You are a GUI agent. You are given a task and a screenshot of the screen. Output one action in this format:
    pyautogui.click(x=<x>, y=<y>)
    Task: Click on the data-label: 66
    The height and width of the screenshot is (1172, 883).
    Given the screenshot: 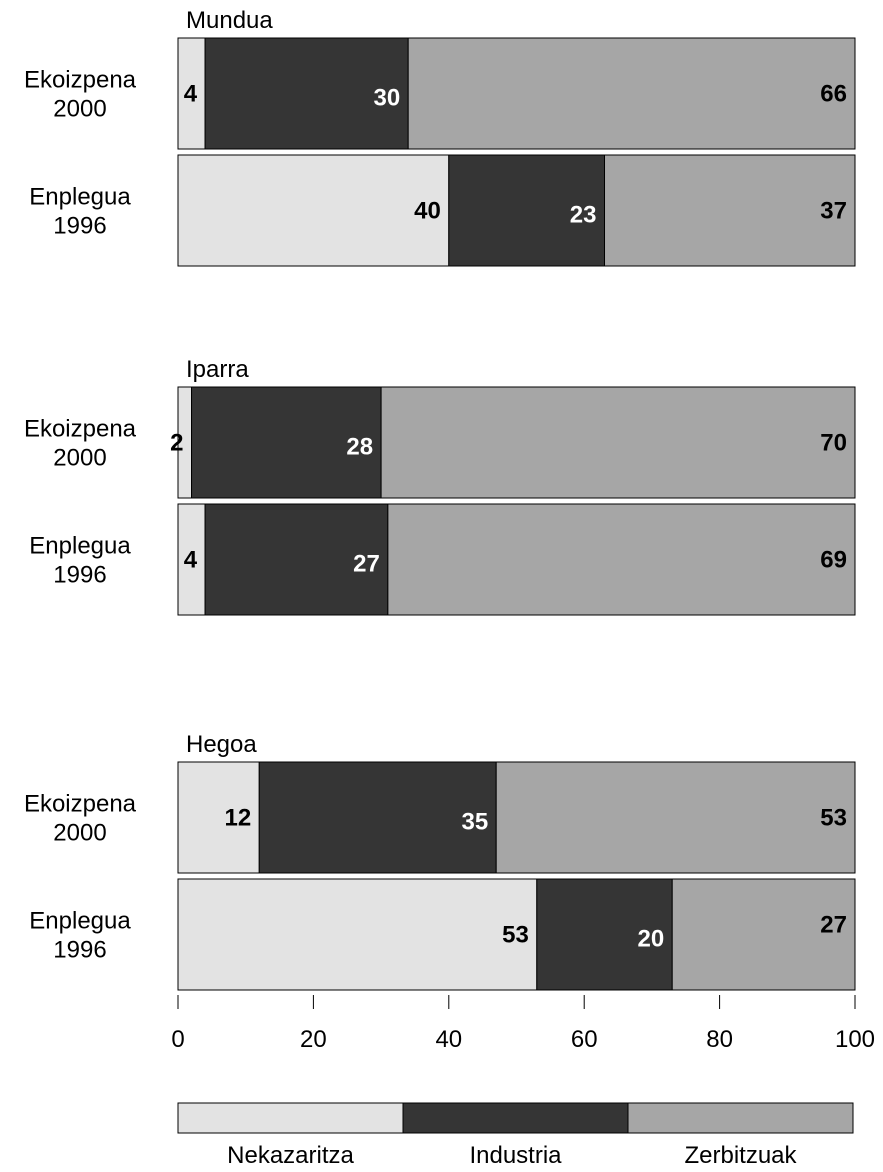 What is the action you would take?
    pyautogui.click(x=833, y=94)
    